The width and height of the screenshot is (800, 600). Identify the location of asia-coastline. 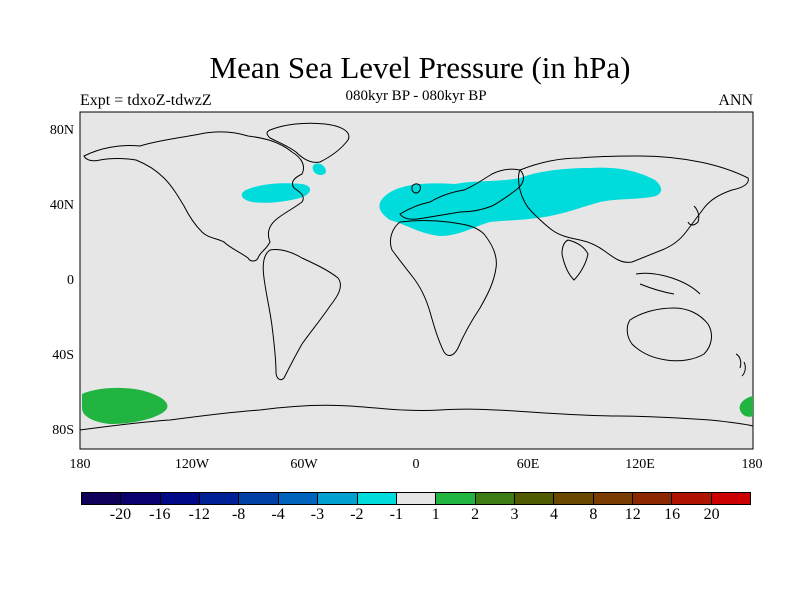
(633, 209).